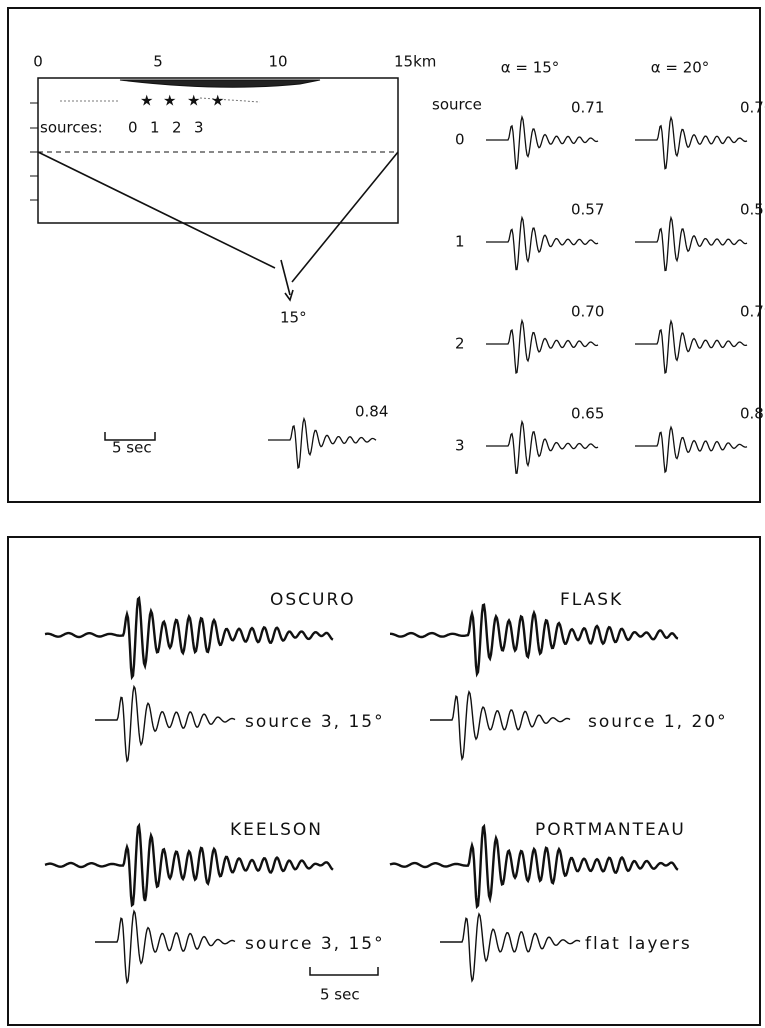 The image size is (765, 1028). I want to click on correlation-value: 0.56, so click(752, 210).